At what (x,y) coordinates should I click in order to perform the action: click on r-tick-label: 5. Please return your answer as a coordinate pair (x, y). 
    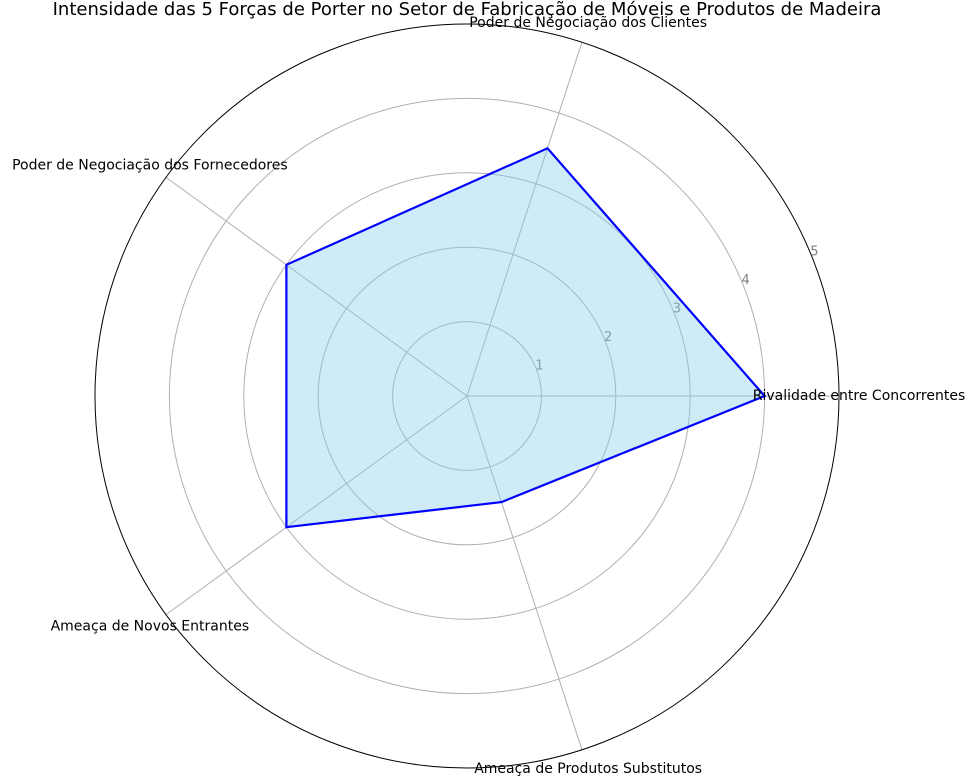
    Looking at the image, I should click on (814, 252).